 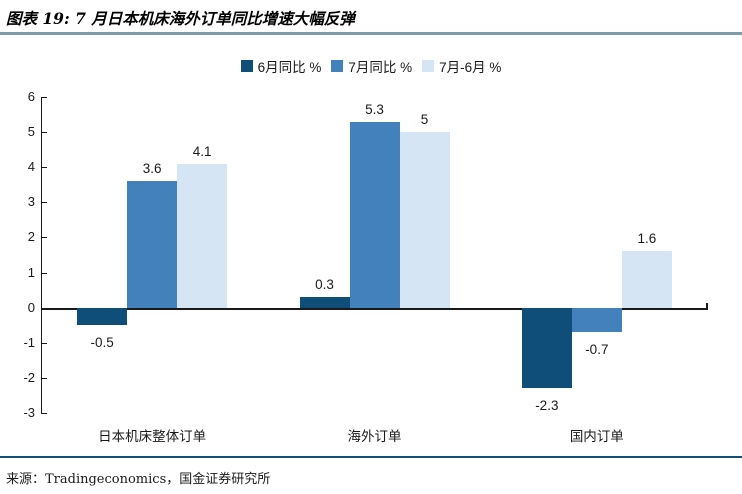 I want to click on y-axis-label: 5, so click(x=31, y=132).